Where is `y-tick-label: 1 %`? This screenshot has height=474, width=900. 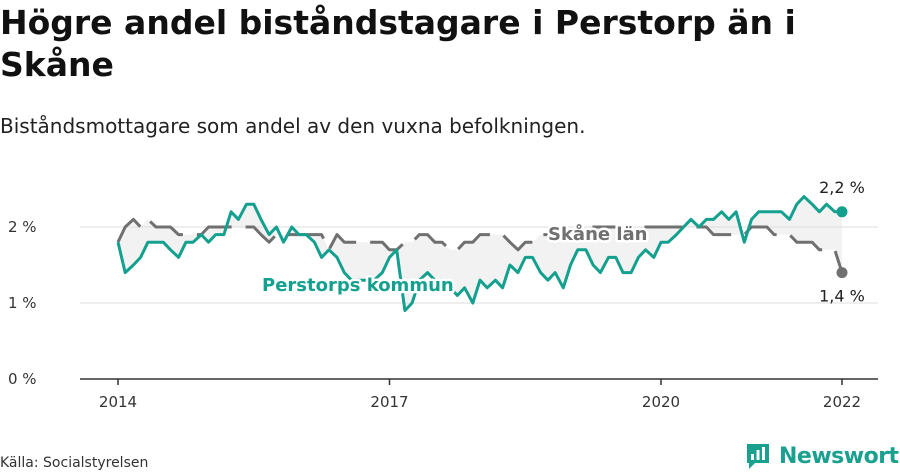
y-tick-label: 1 % is located at coordinates (22, 303).